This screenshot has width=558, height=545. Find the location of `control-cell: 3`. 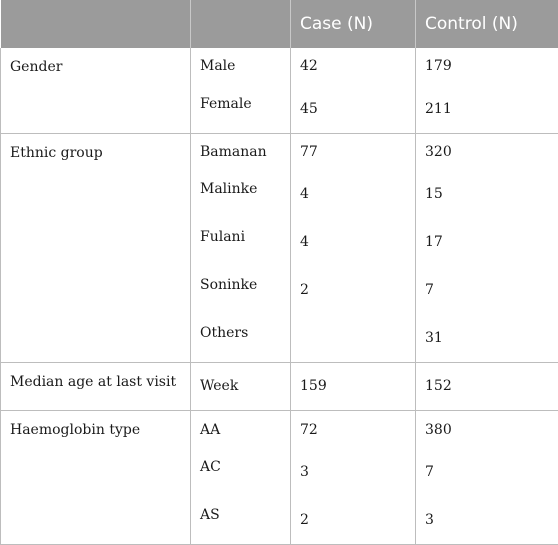

control-cell: 3 is located at coordinates (487, 520).